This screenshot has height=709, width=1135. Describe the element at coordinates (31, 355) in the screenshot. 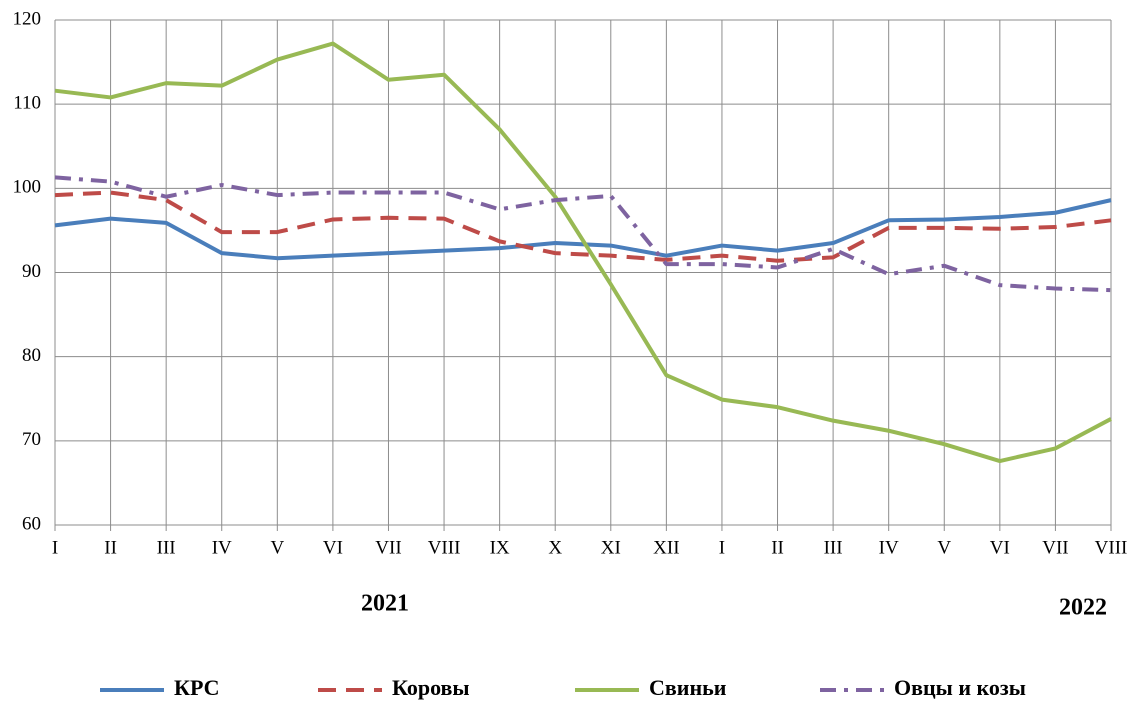

I see `y-tick-label: 80` at that location.